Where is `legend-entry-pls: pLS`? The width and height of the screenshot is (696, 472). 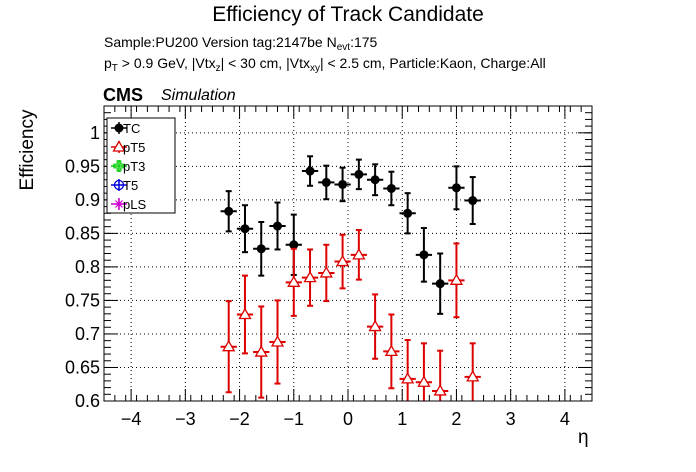 legend-entry-pls: pLS is located at coordinates (128, 204).